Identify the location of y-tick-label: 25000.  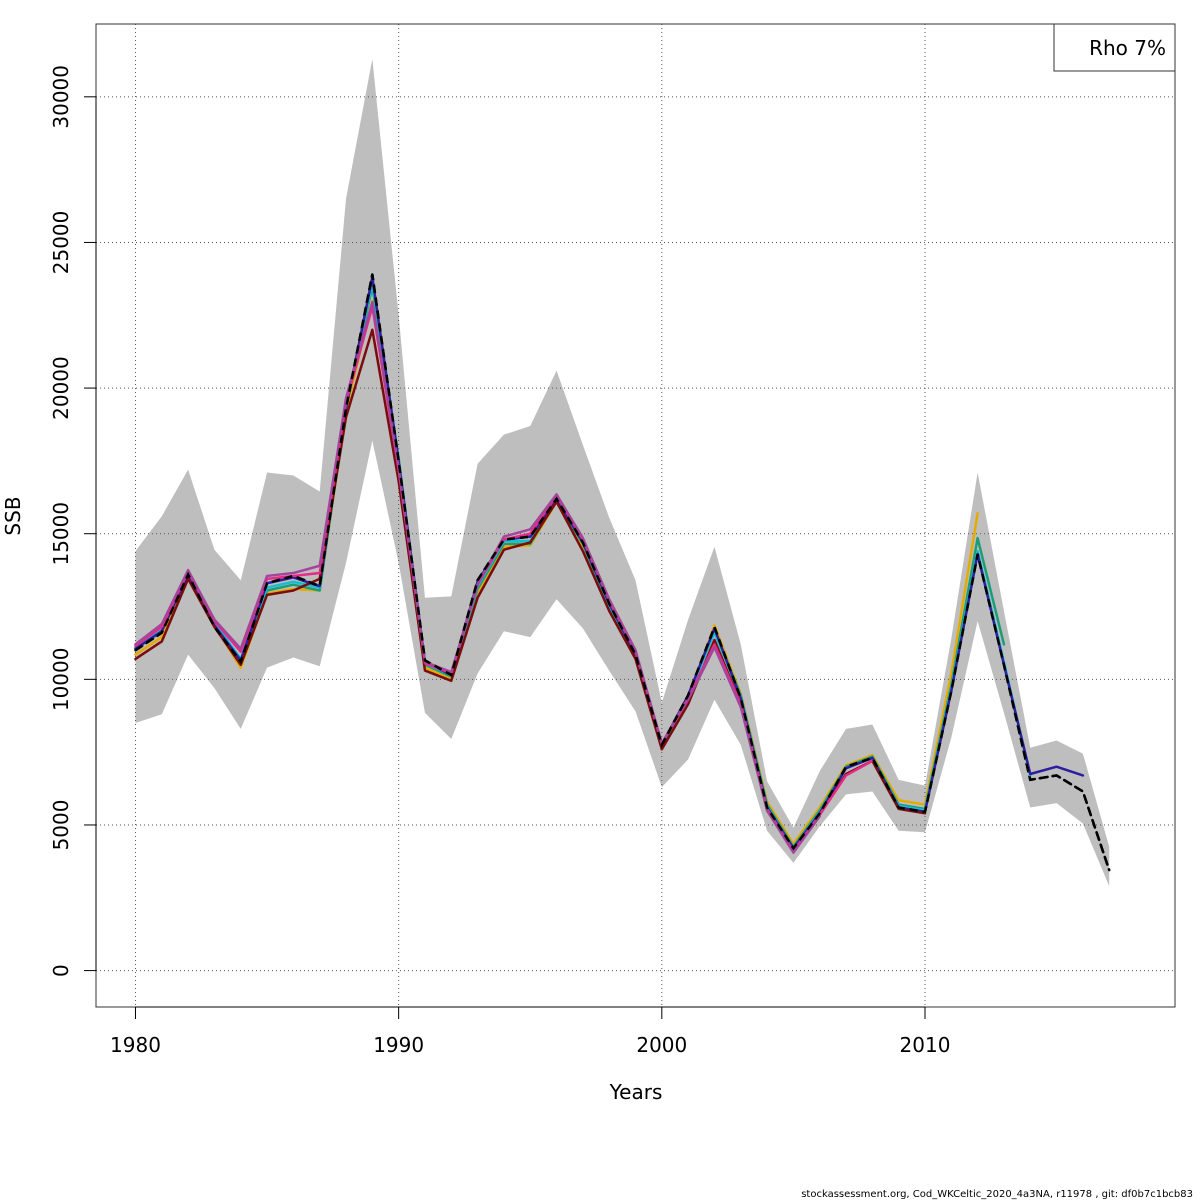
(61, 243).